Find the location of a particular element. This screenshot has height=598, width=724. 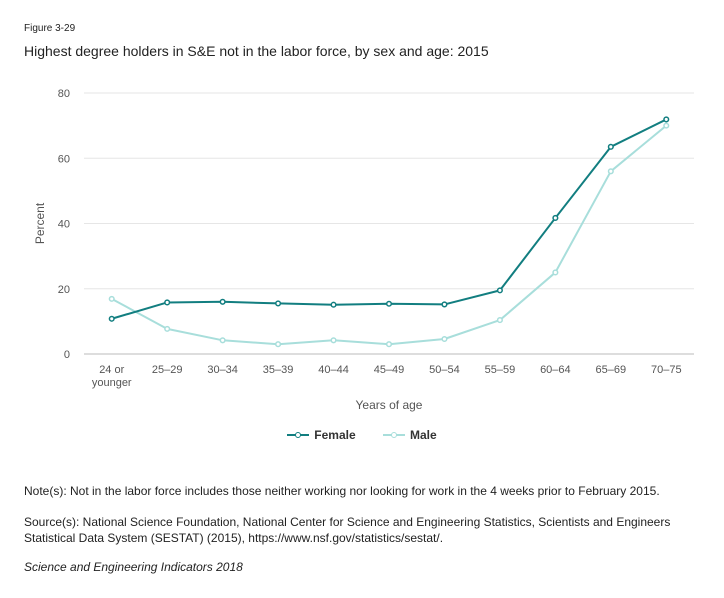

x-tick-label-1: 25–29 is located at coordinates (167, 370).